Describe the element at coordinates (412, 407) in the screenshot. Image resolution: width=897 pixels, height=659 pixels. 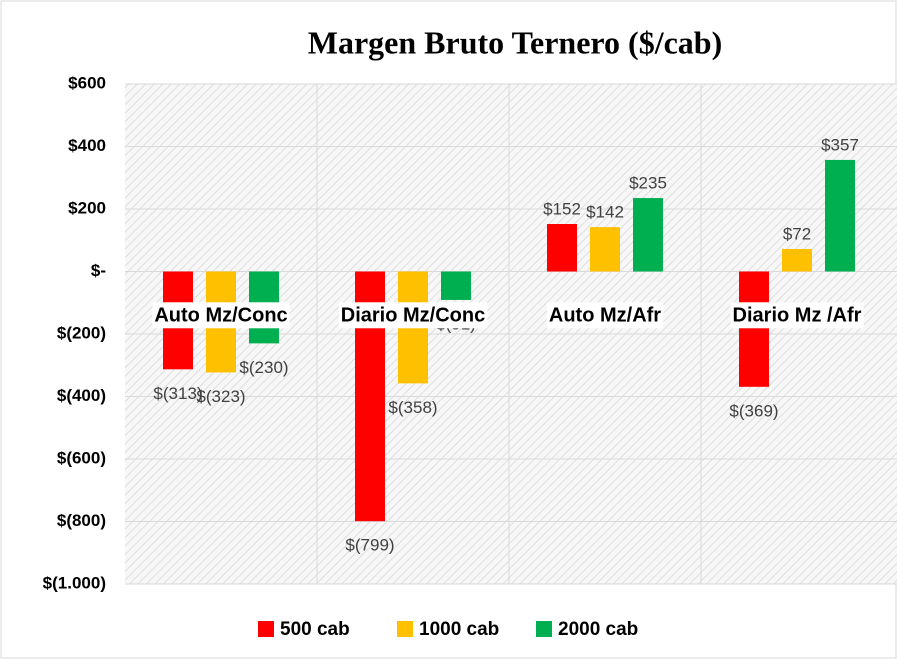
I see `data-label: $(358)` at that location.